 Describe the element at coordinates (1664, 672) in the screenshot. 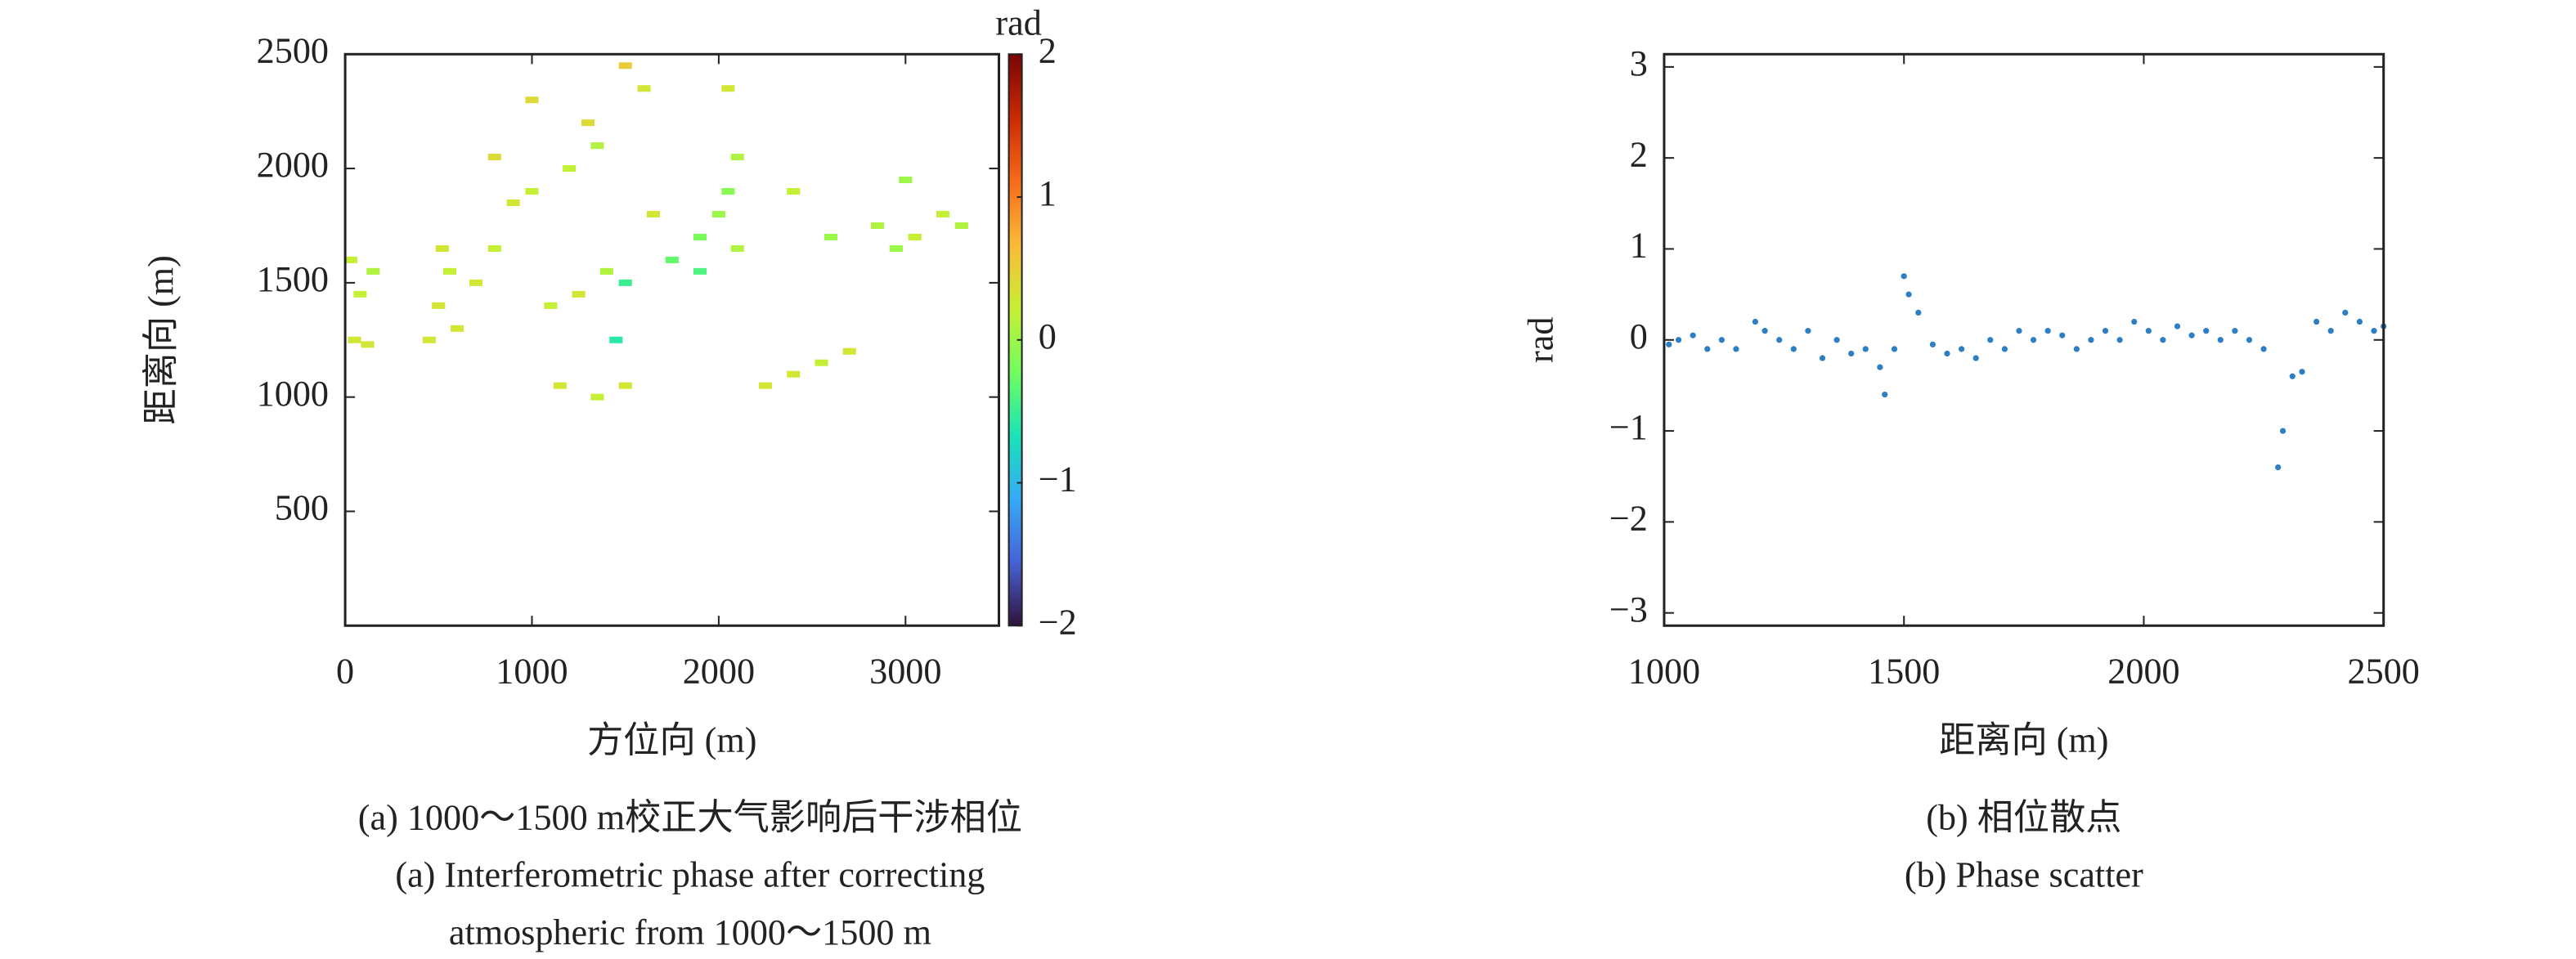

I see `x-tick-label: 1000` at that location.